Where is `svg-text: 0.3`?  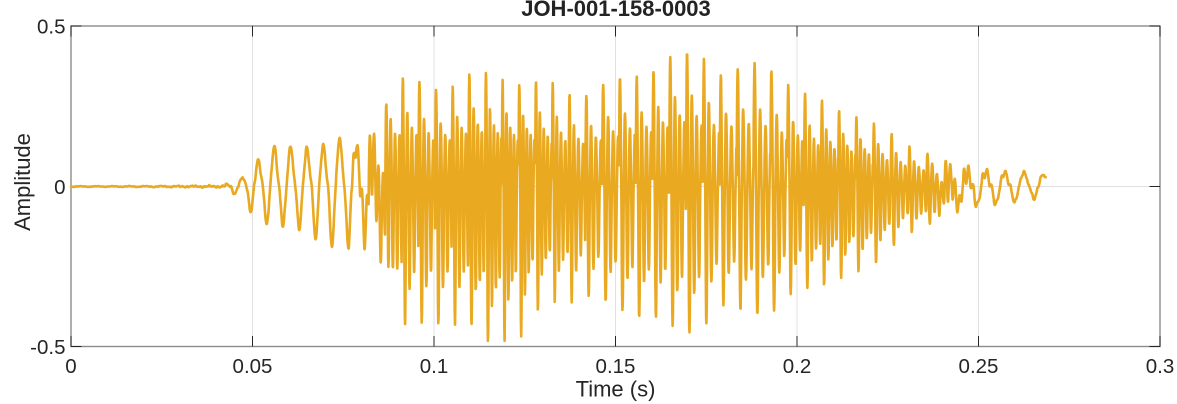
svg-text: 0.3 is located at coordinates (1160, 366).